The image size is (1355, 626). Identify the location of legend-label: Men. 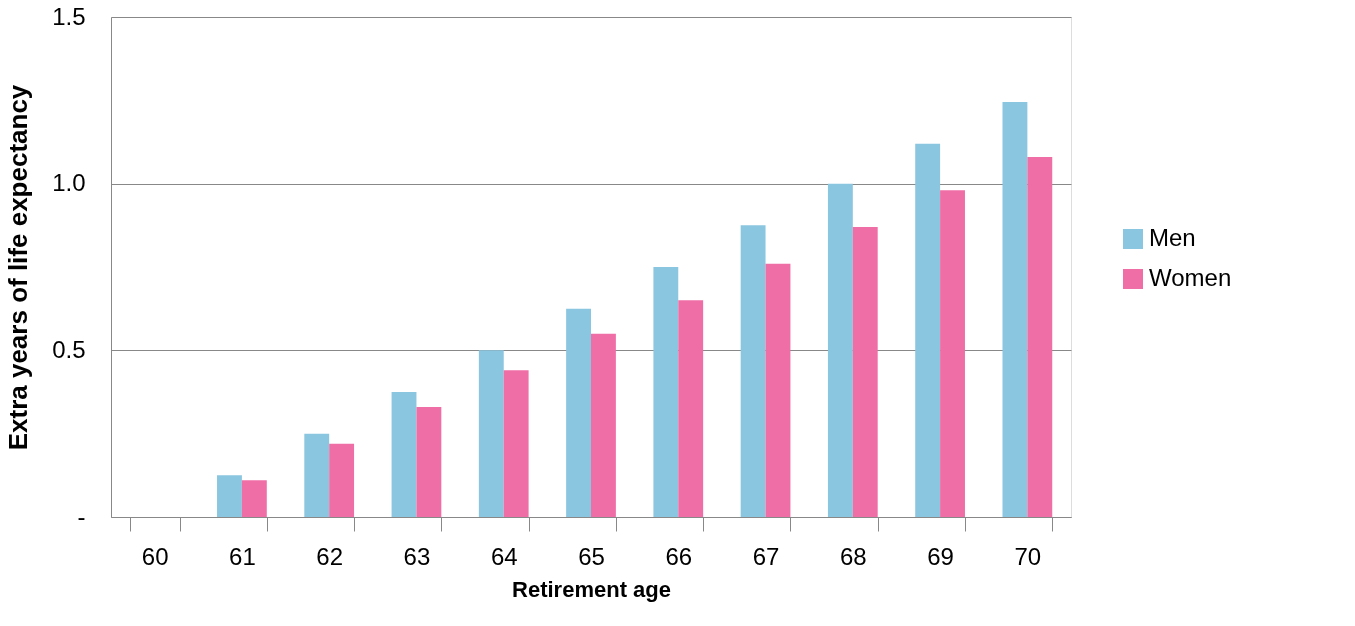
(1172, 237).